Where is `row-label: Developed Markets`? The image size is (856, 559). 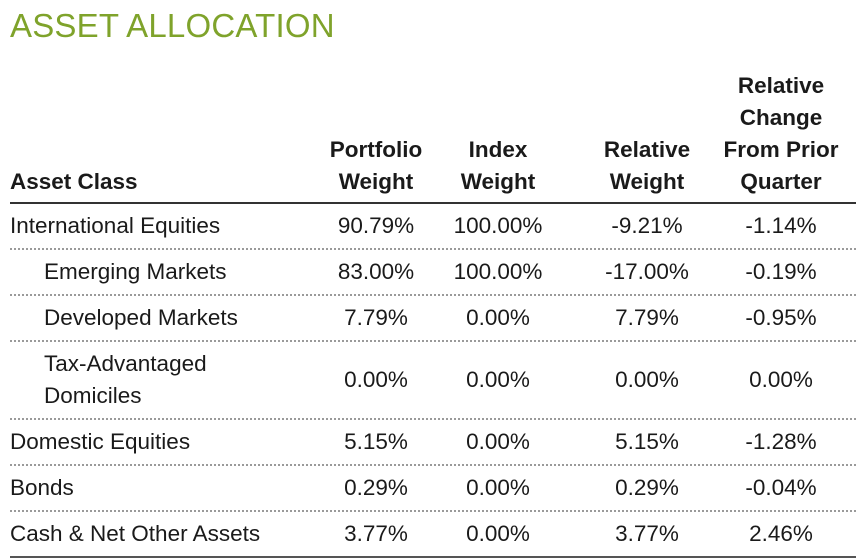 row-label: Developed Markets is located at coordinates (141, 317).